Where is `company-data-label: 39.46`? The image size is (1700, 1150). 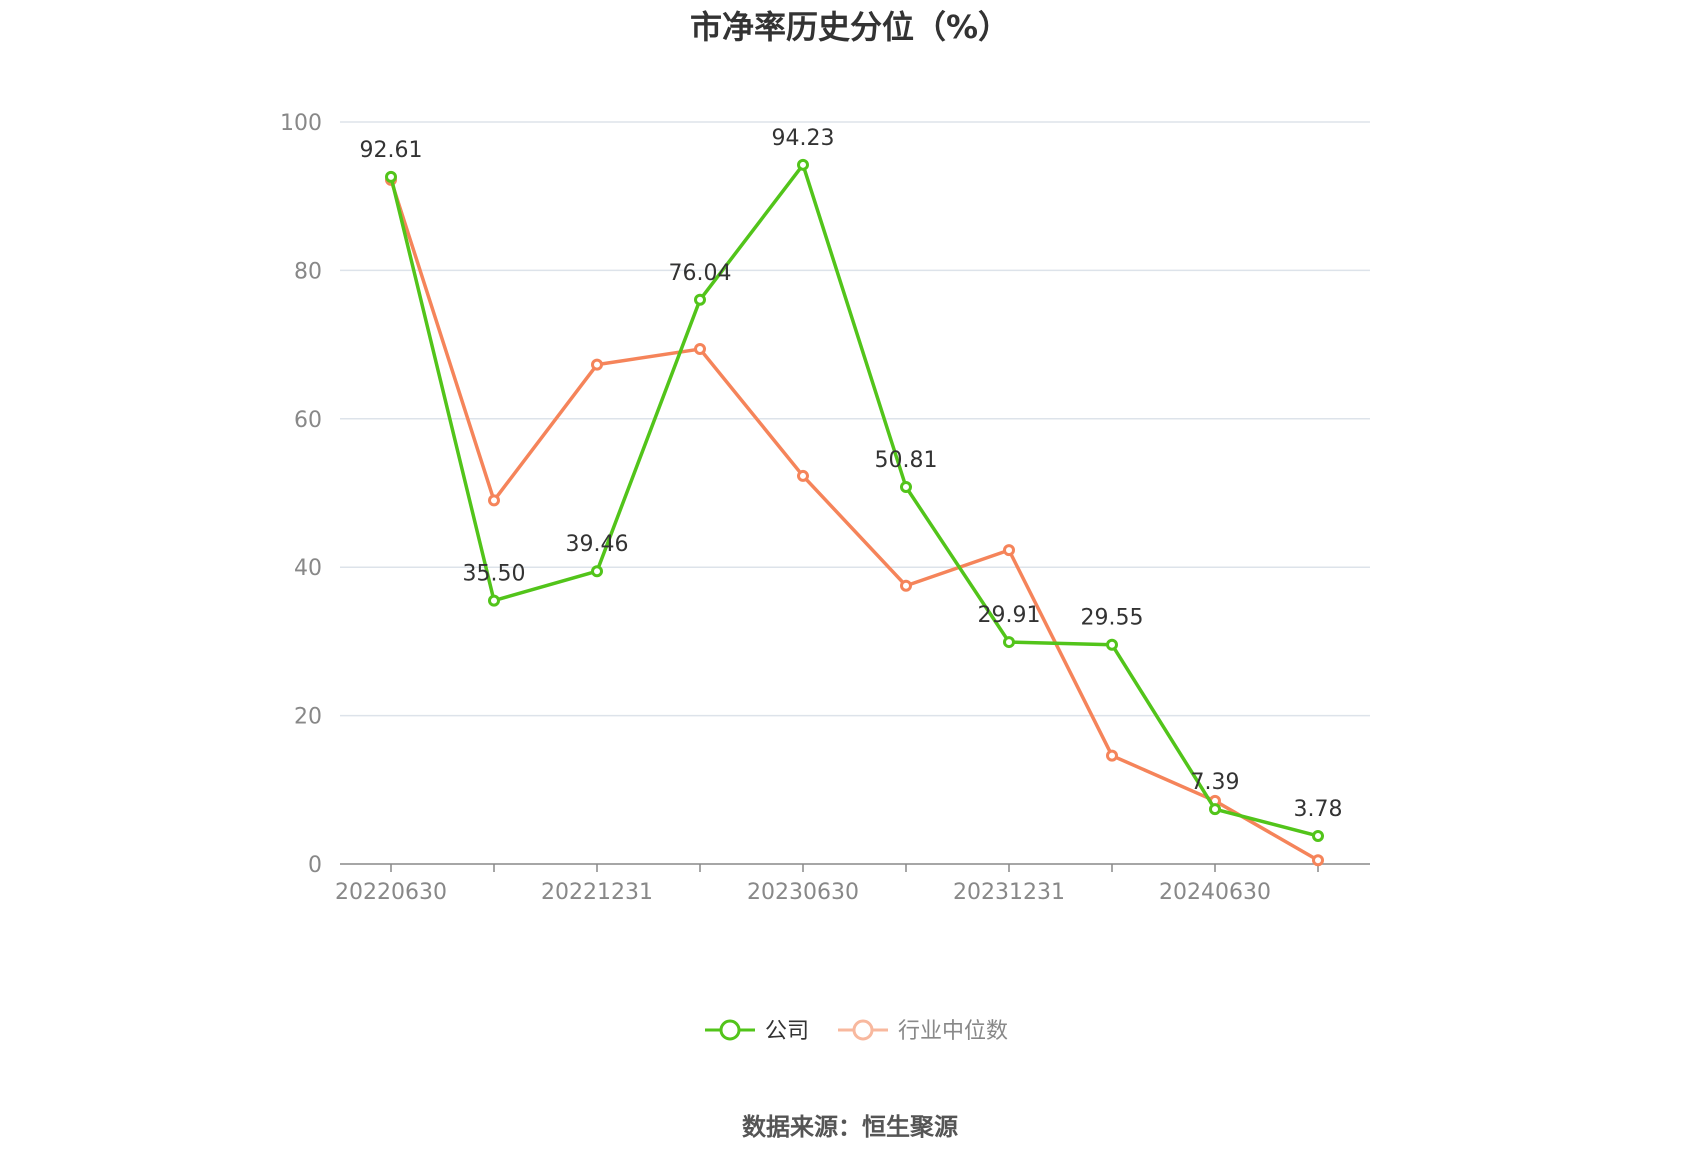 company-data-label: 39.46 is located at coordinates (597, 544).